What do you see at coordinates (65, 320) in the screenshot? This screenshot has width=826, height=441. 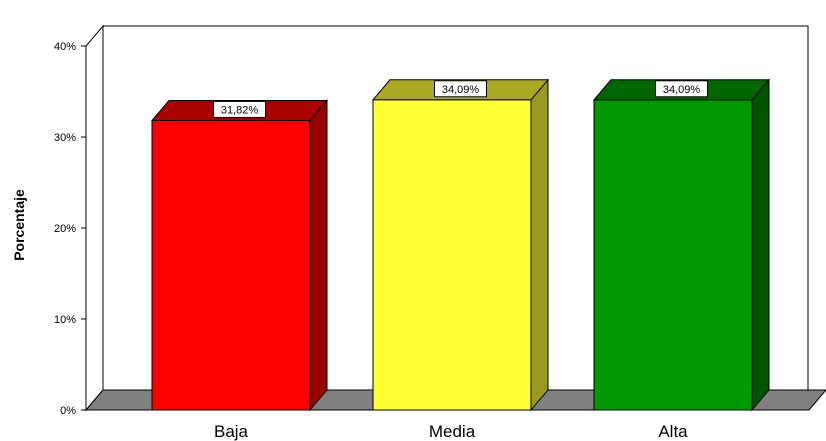 I see `y-tick-label: 10%` at bounding box center [65, 320].